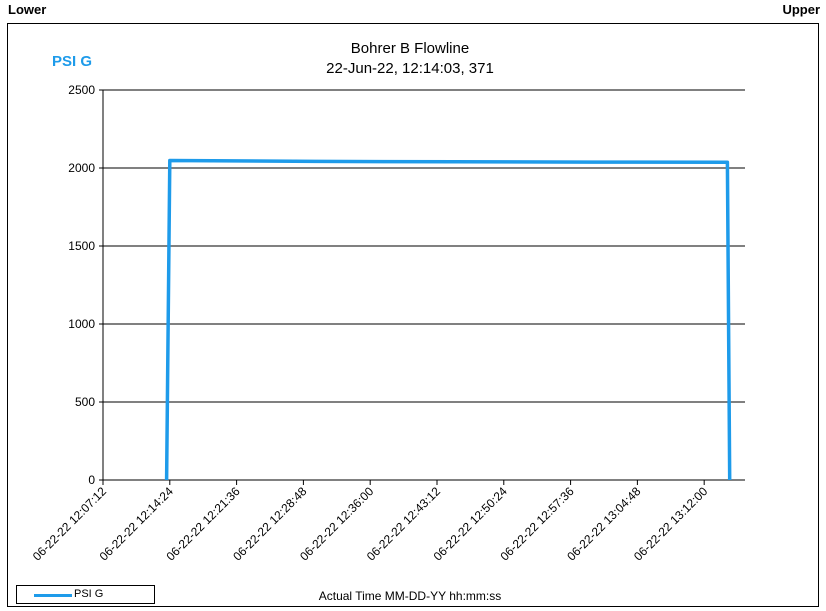  What do you see at coordinates (81, 90) in the screenshot?
I see `y-tick-label: 2500` at bounding box center [81, 90].